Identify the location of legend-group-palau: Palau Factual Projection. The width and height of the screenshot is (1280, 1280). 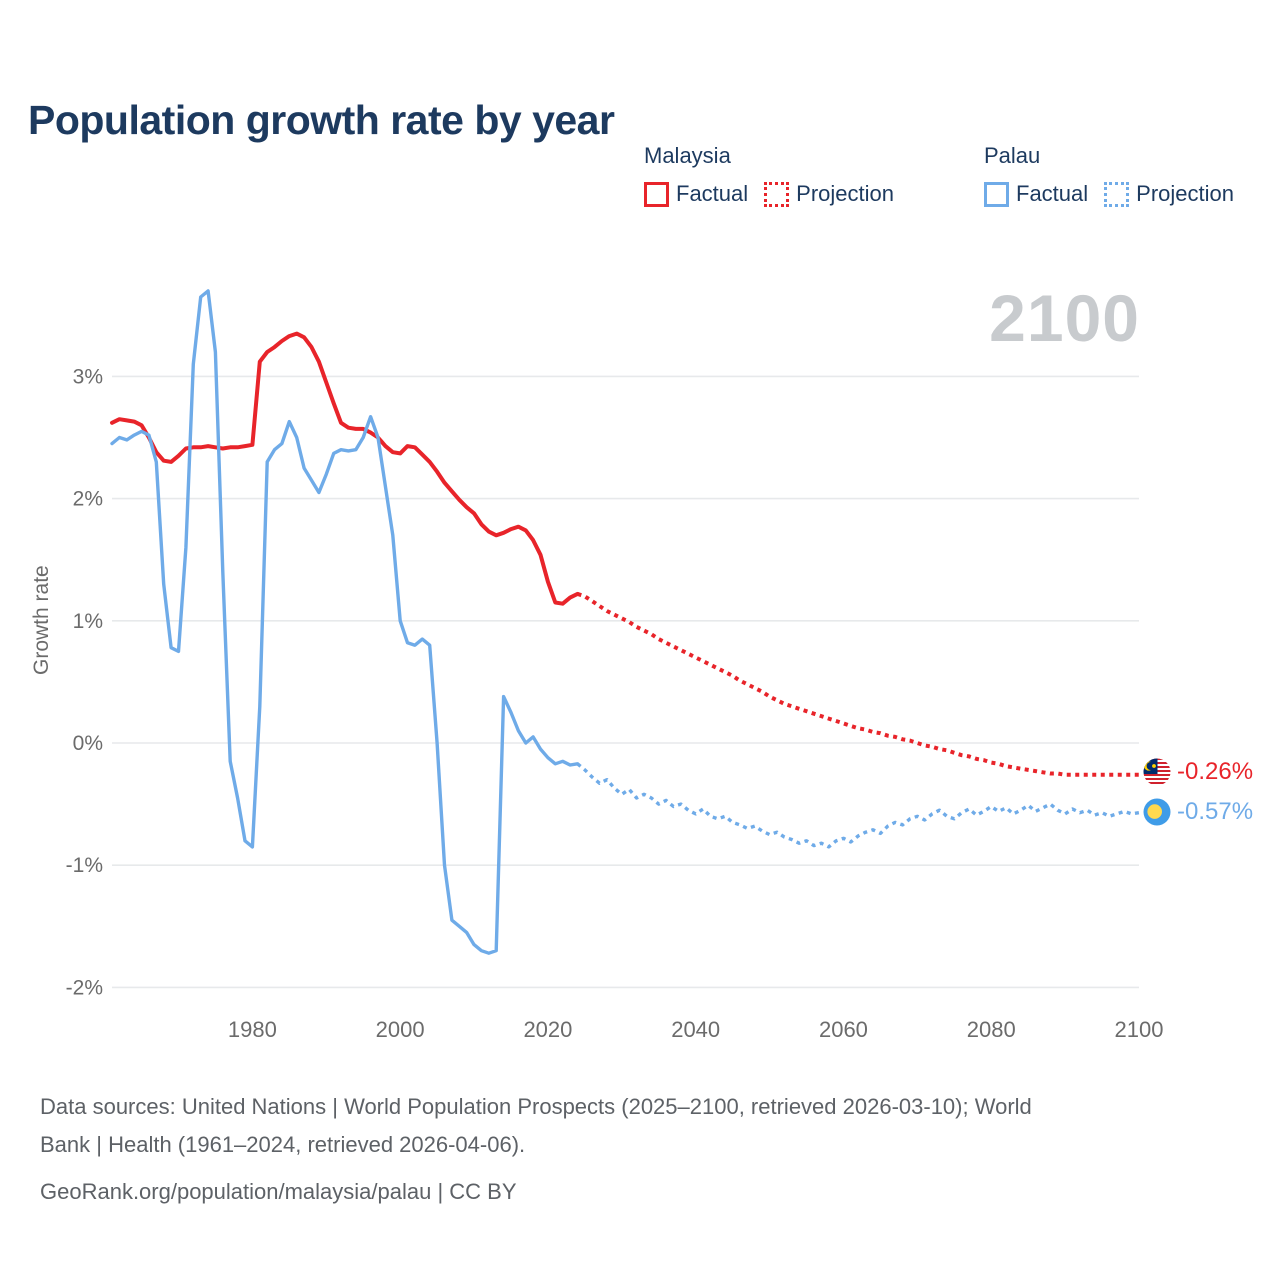
(1109, 175).